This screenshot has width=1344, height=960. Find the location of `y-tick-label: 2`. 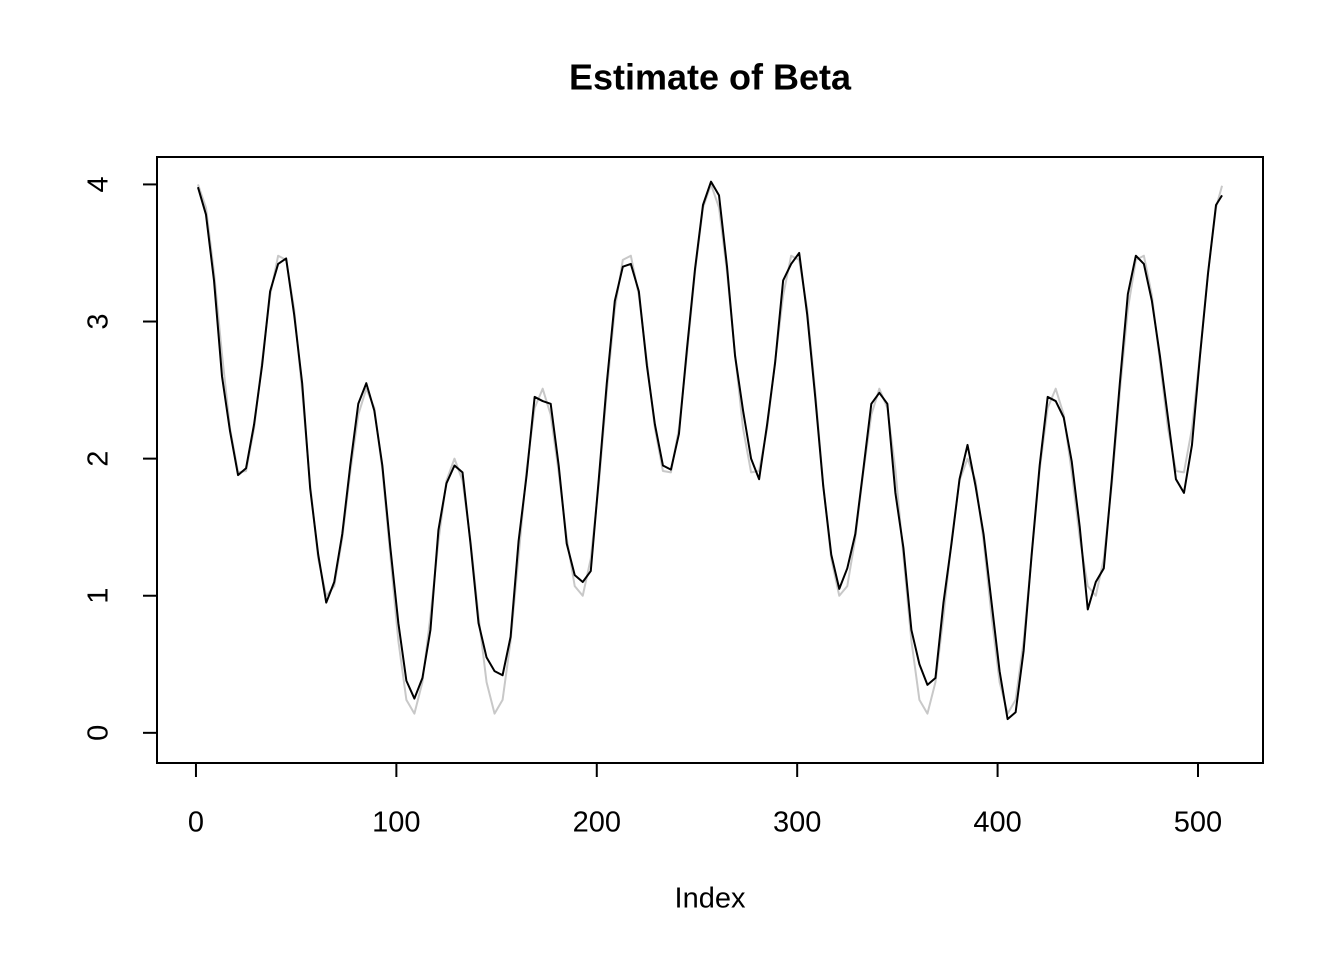

y-tick-label: 2 is located at coordinates (99, 459).